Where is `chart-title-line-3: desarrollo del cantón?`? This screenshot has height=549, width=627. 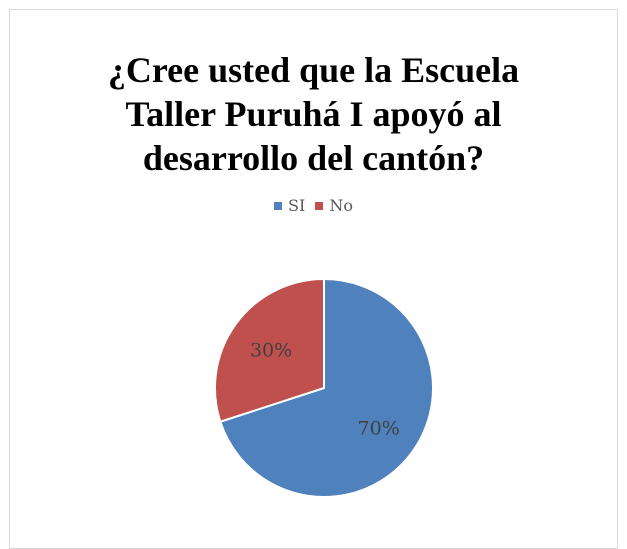 chart-title-line-3: desarrollo del cantón? is located at coordinates (313, 158).